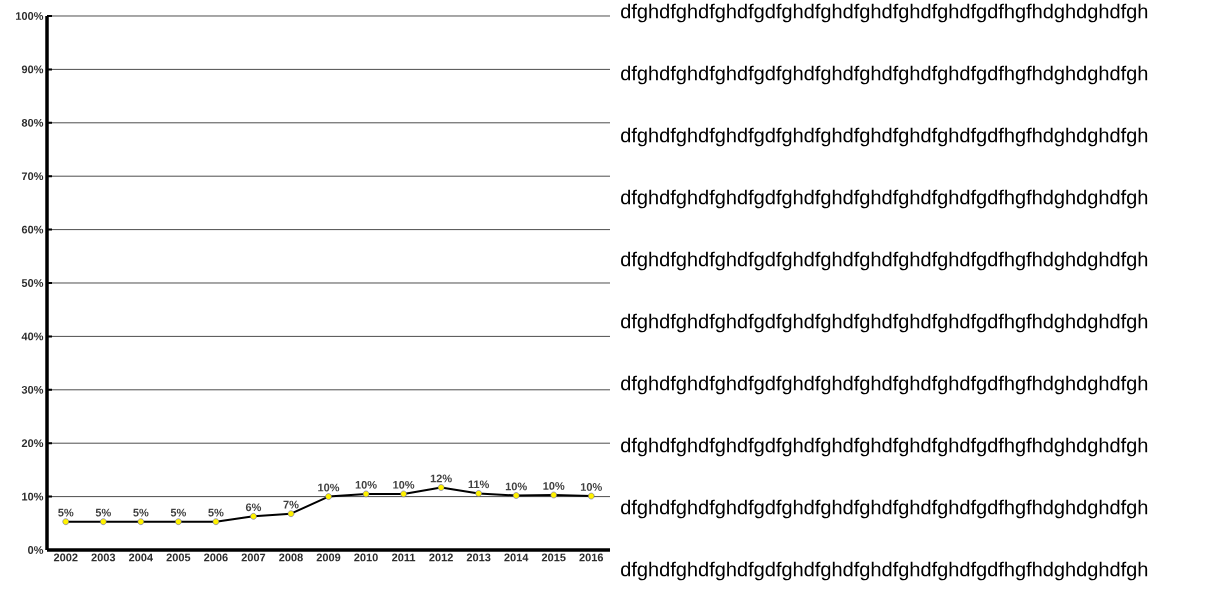  Describe the element at coordinates (32, 443) in the screenshot. I see `y-tick-label: 20%` at that location.